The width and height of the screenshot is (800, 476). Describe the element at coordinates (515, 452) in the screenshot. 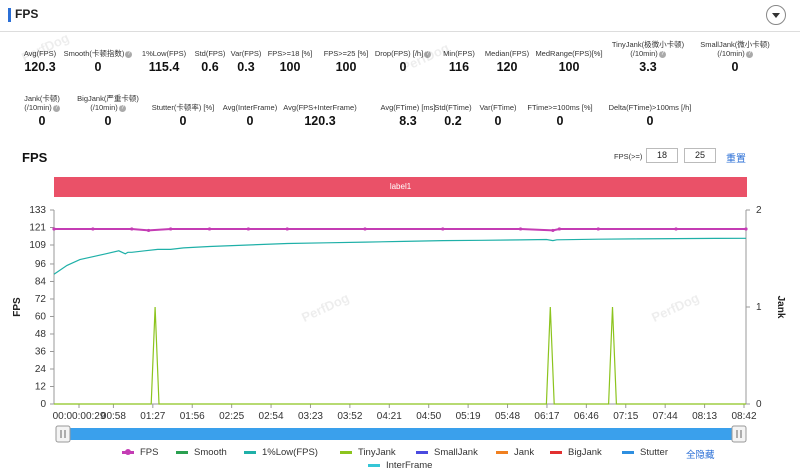

I see `legend-item: Jank` at that location.